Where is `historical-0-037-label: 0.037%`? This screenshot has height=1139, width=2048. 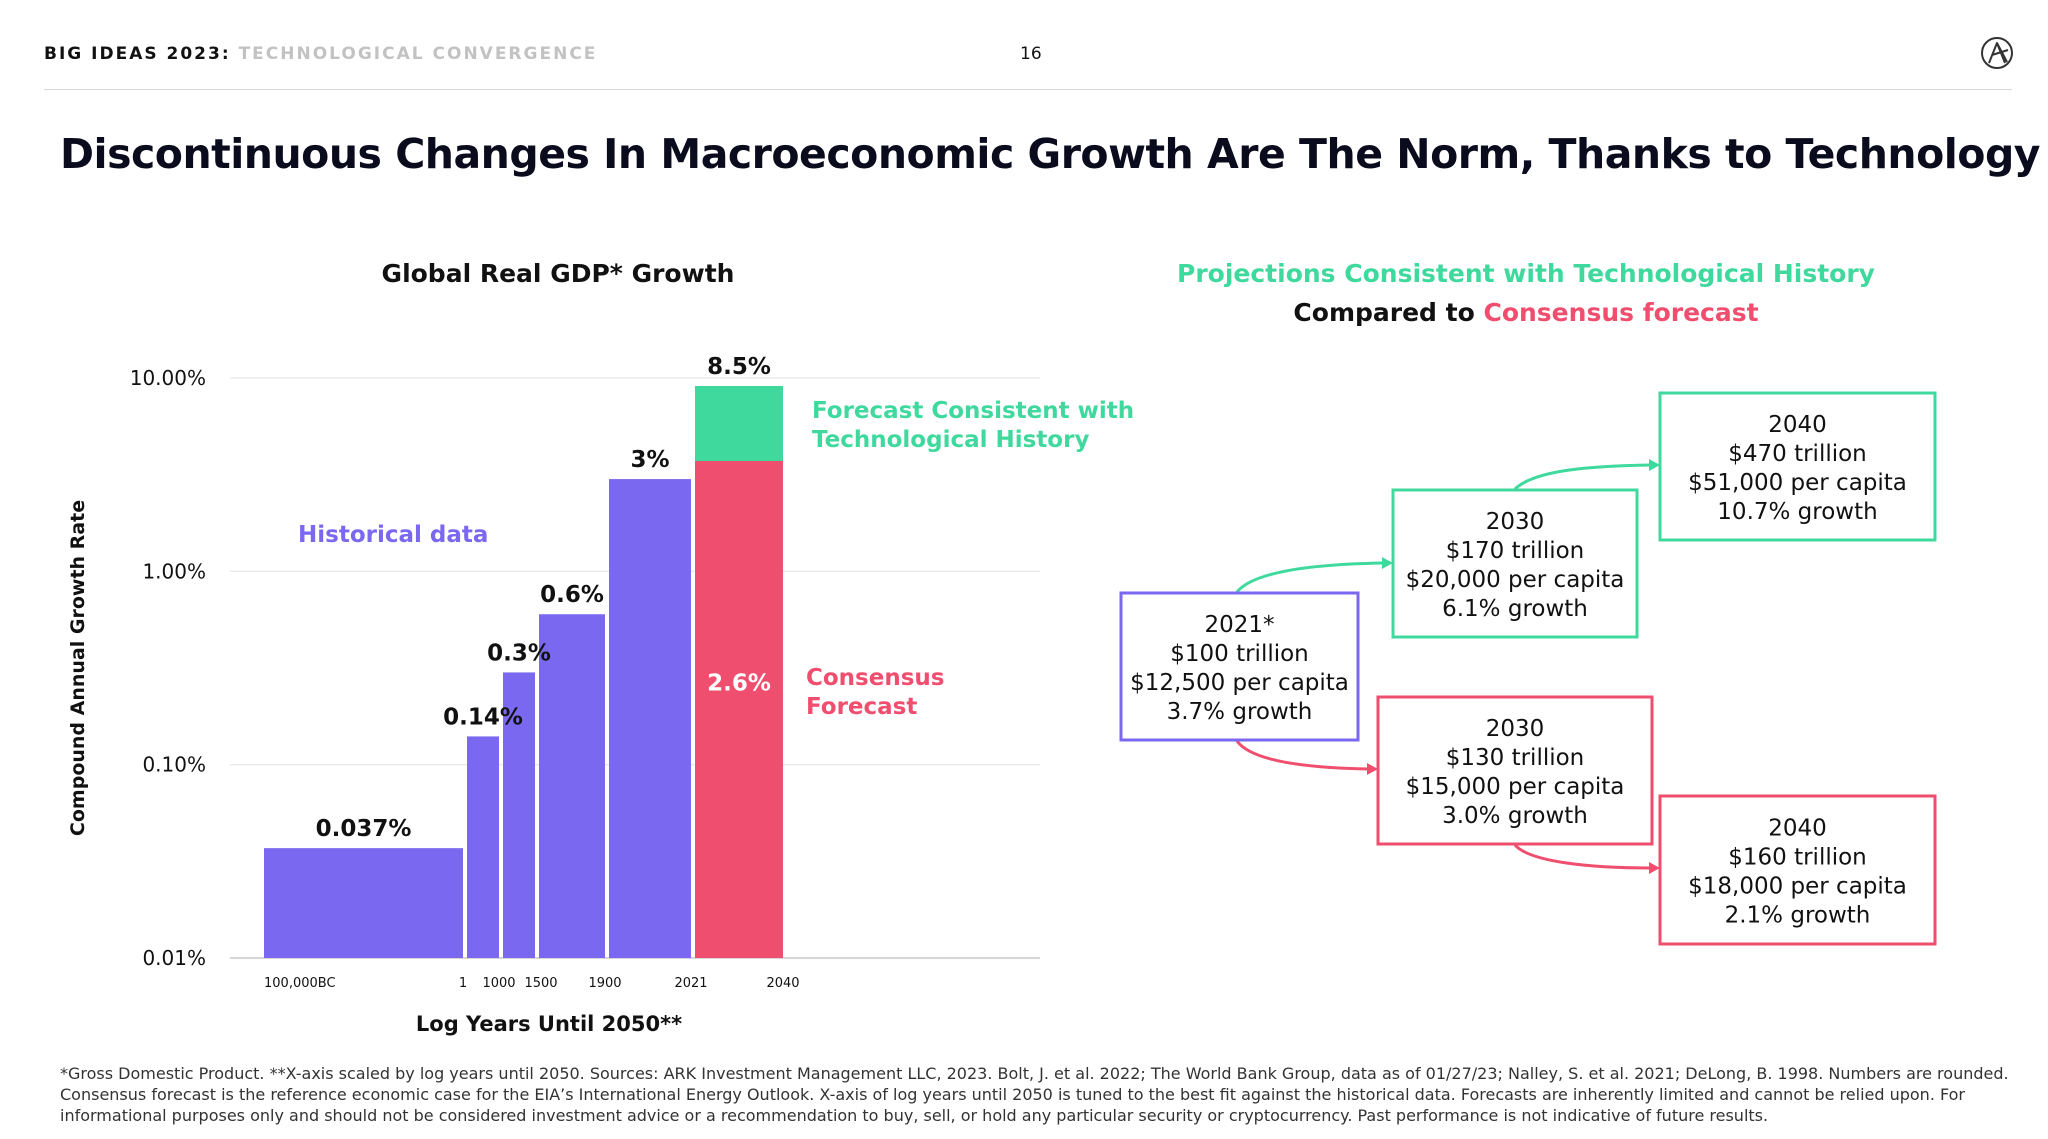 historical-0-037-label: 0.037% is located at coordinates (364, 829).